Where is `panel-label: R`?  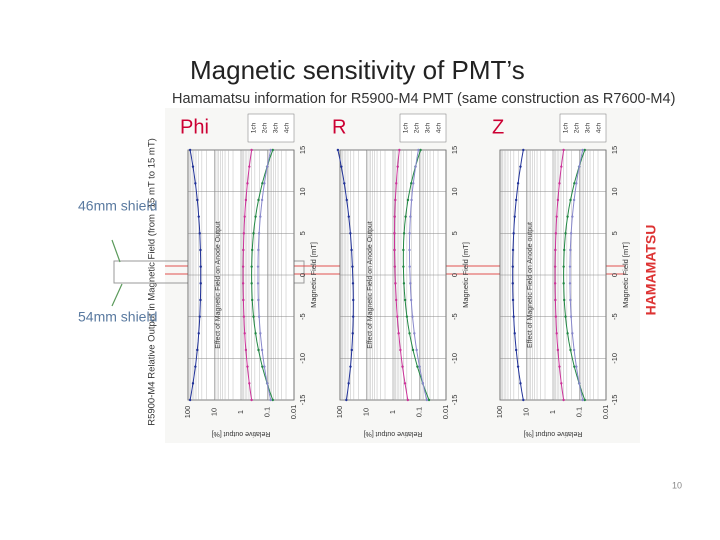
panel-label: R is located at coordinates (339, 127).